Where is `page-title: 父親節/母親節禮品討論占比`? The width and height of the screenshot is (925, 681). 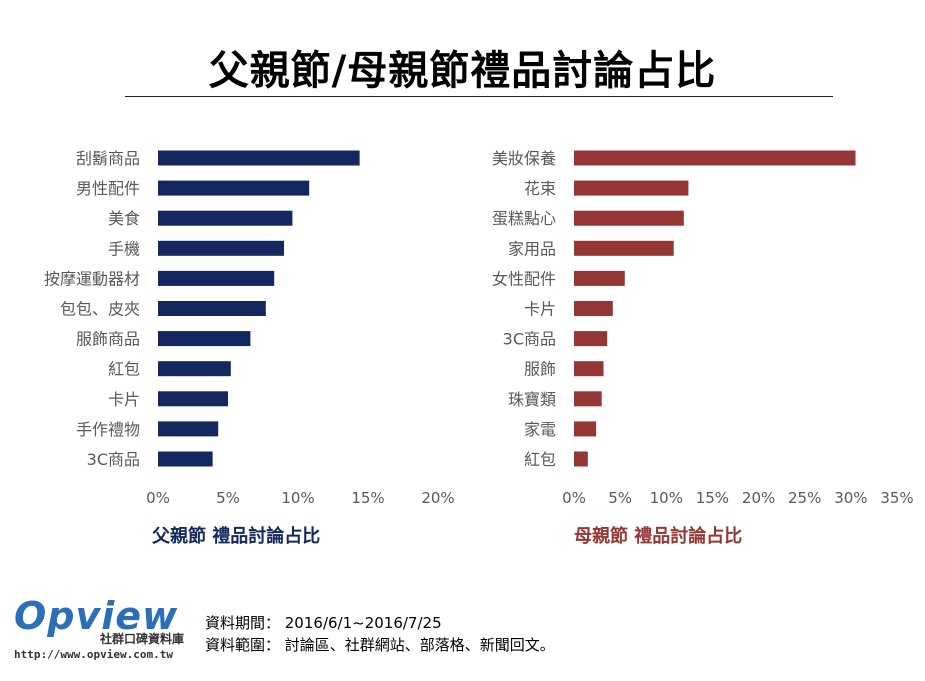 page-title: 父親節/母親節禮品討論占比 is located at coordinates (462, 71).